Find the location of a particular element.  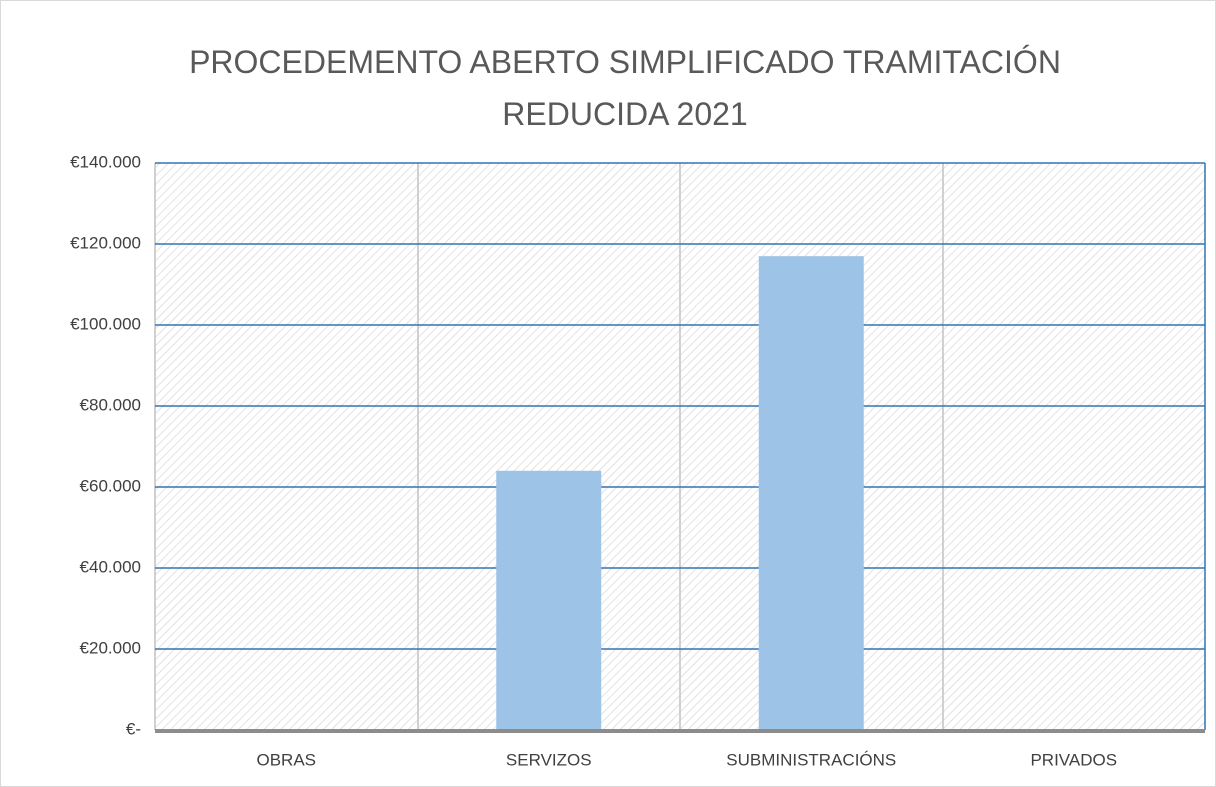

y-tick-label: €140.000 is located at coordinates (105, 161).